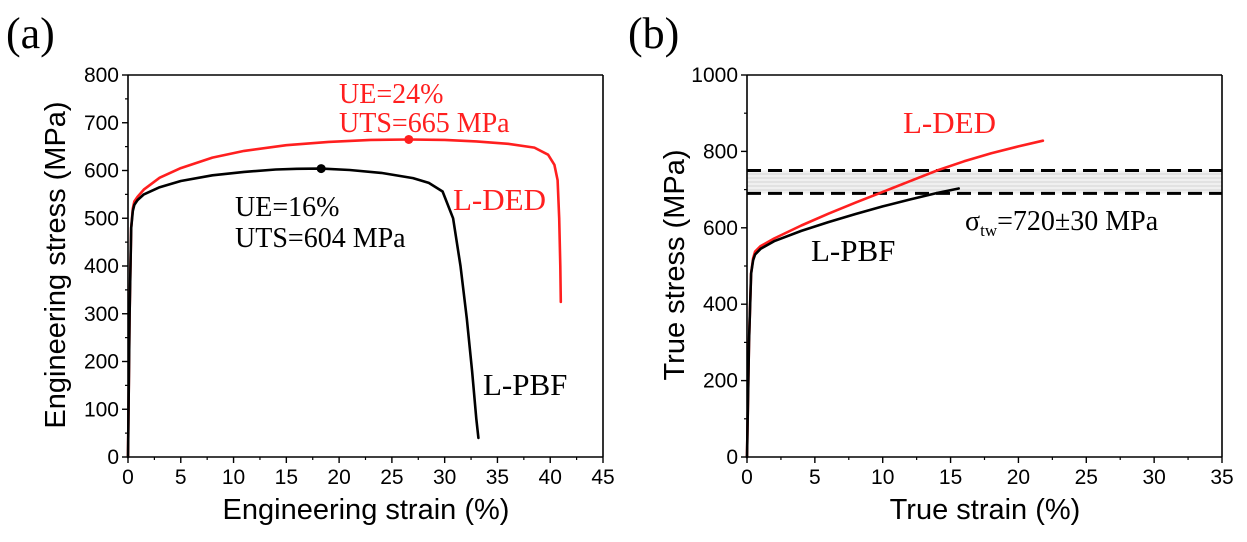 The image size is (1247, 542). Describe the element at coordinates (101, 266) in the screenshot. I see `chart-a-y-tick-label: 400` at that location.